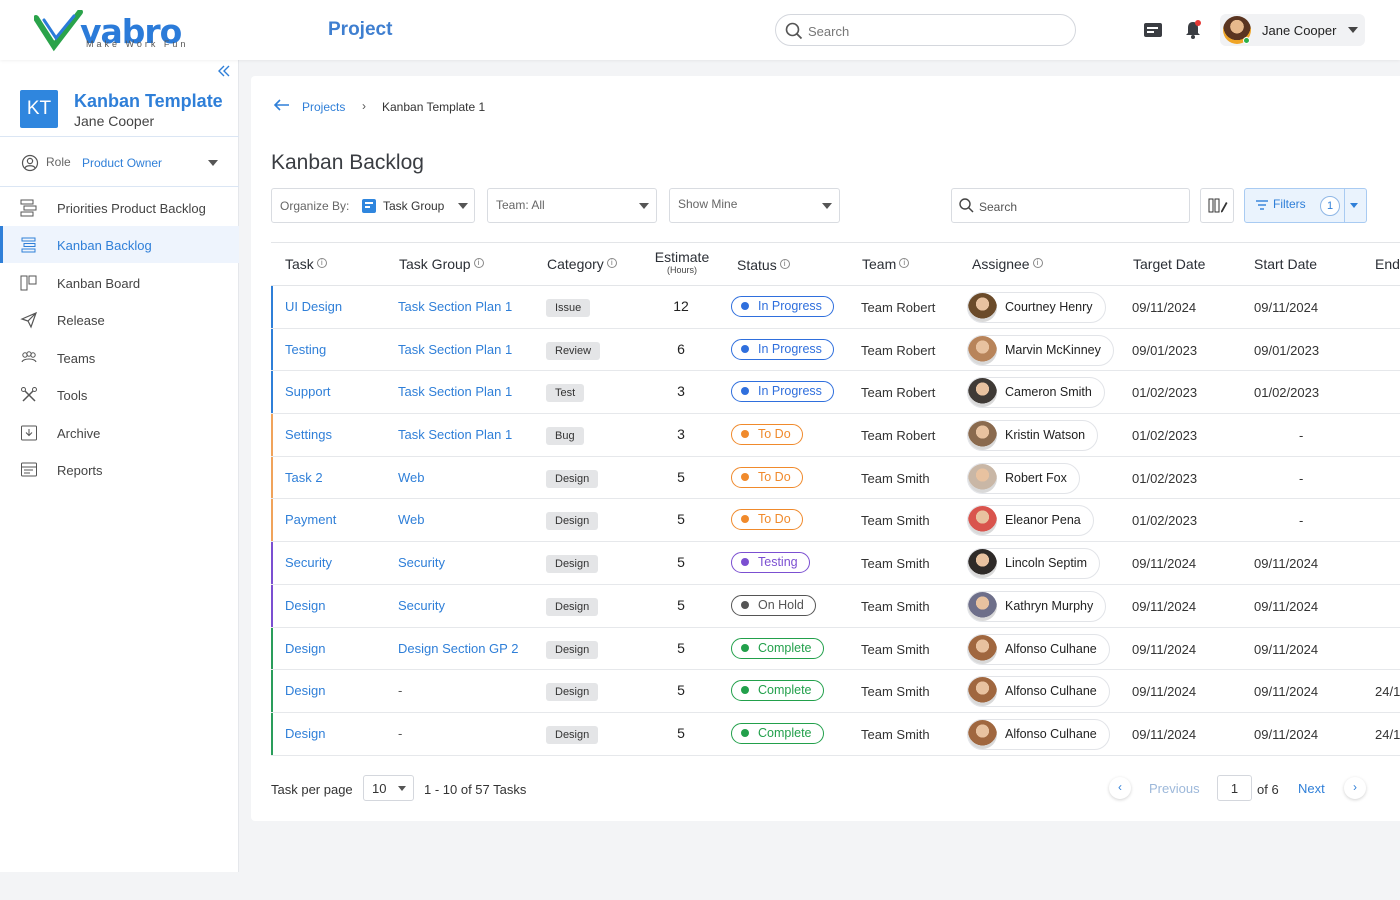  Describe the element at coordinates (224, 71) in the screenshot. I see `collapse-sidebar-icon` at that location.